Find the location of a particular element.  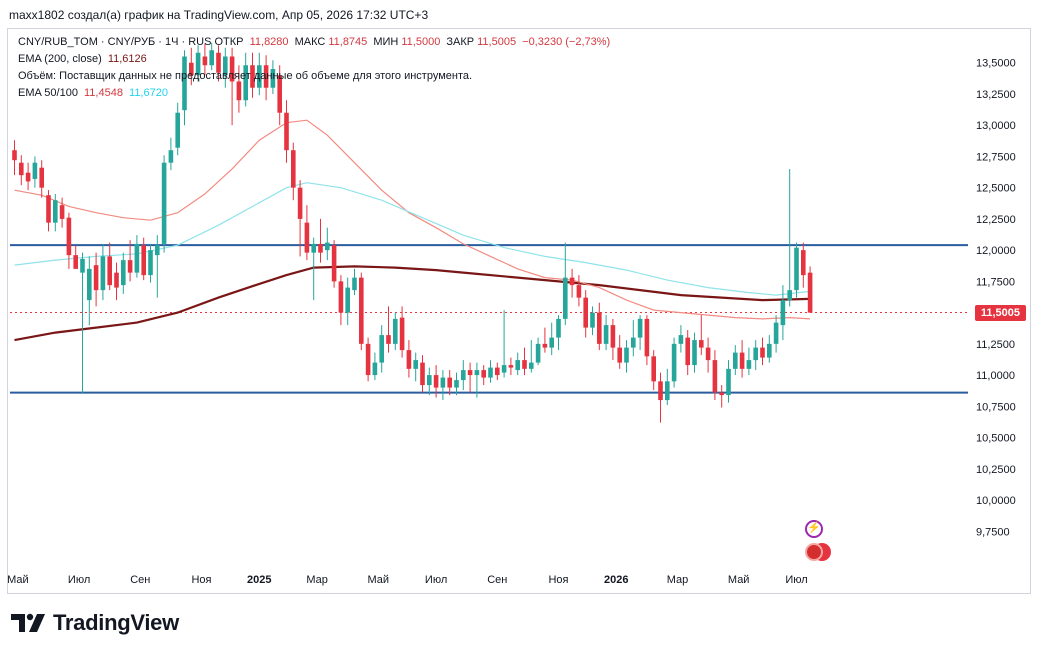

lightning-icon: ⚡ is located at coordinates (814, 529).